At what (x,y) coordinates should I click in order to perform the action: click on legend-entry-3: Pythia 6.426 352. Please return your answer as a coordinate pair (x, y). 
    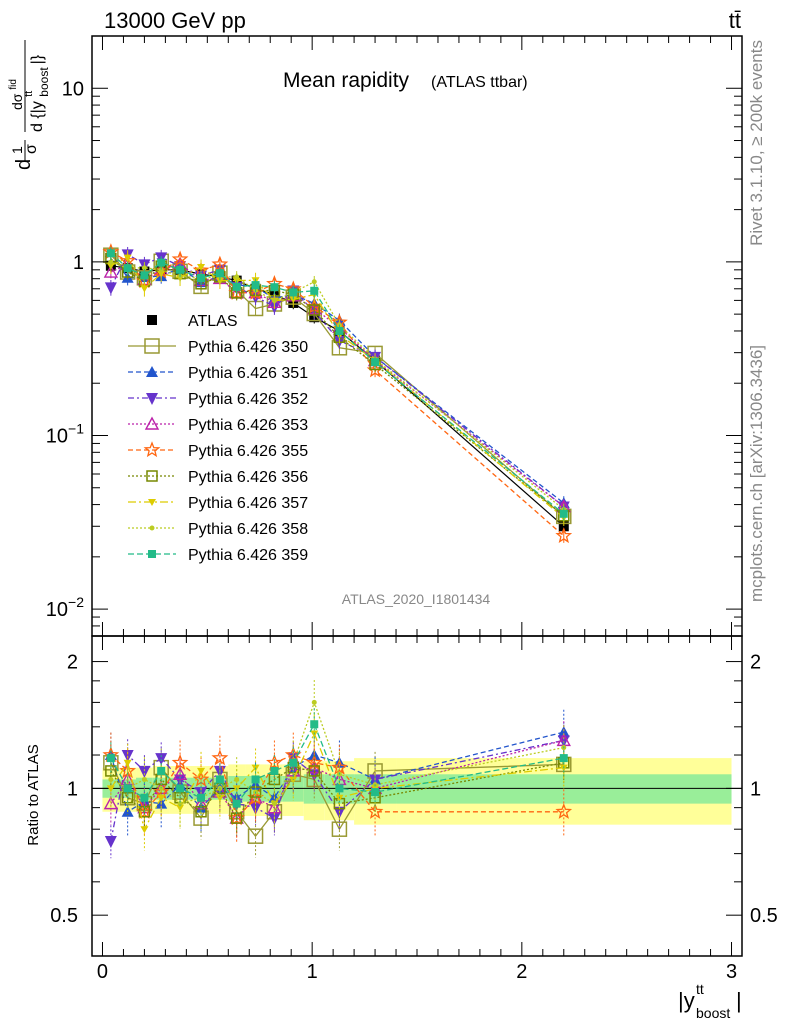
    Looking at the image, I should click on (218, 399).